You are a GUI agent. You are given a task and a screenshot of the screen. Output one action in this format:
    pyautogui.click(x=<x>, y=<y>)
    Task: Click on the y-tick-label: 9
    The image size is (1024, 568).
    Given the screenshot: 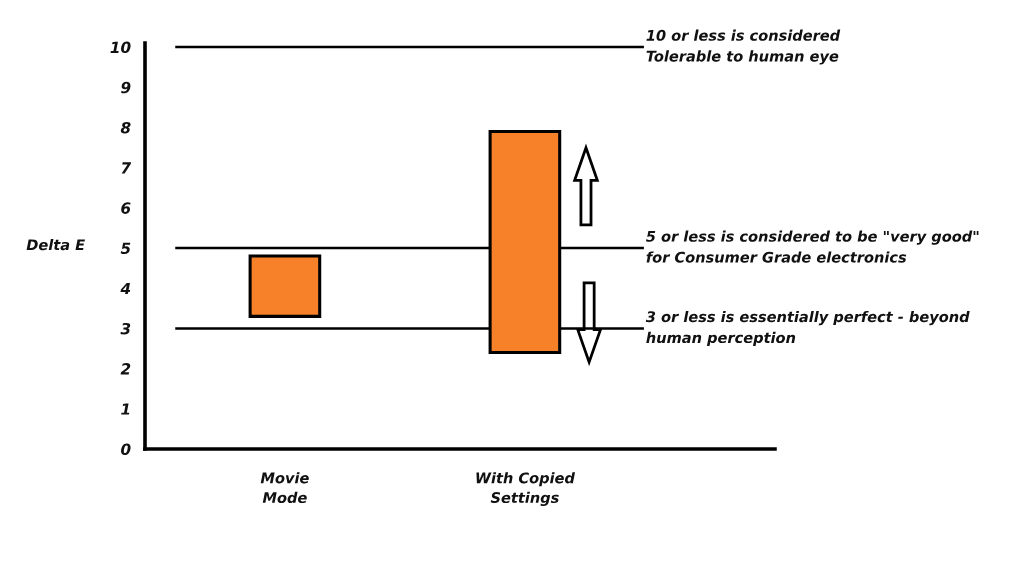 What is the action you would take?
    pyautogui.click(x=126, y=87)
    